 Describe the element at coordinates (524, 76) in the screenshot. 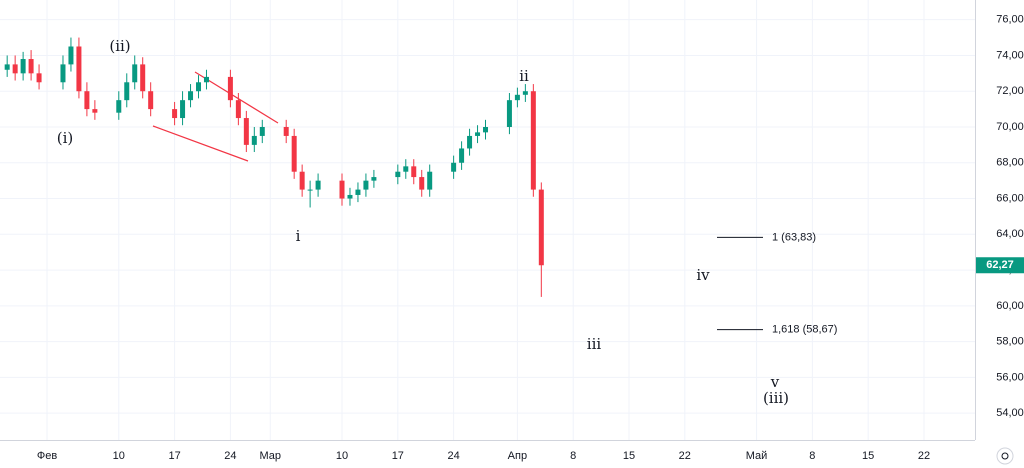

I see `wave-label: ii` at that location.